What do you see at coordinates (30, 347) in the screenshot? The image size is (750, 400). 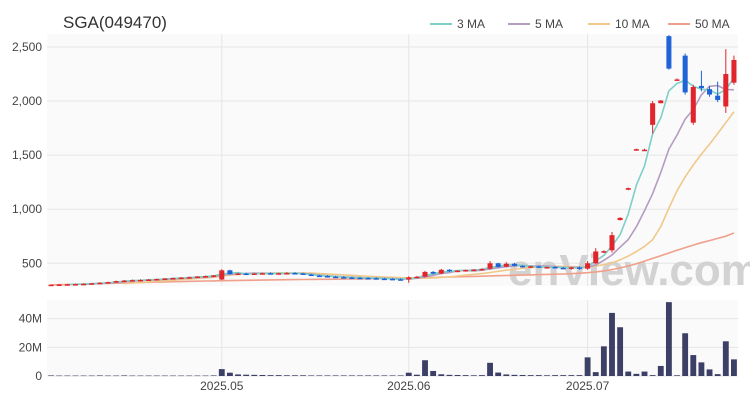 I see `volume-tick-label: 20M` at bounding box center [30, 347].